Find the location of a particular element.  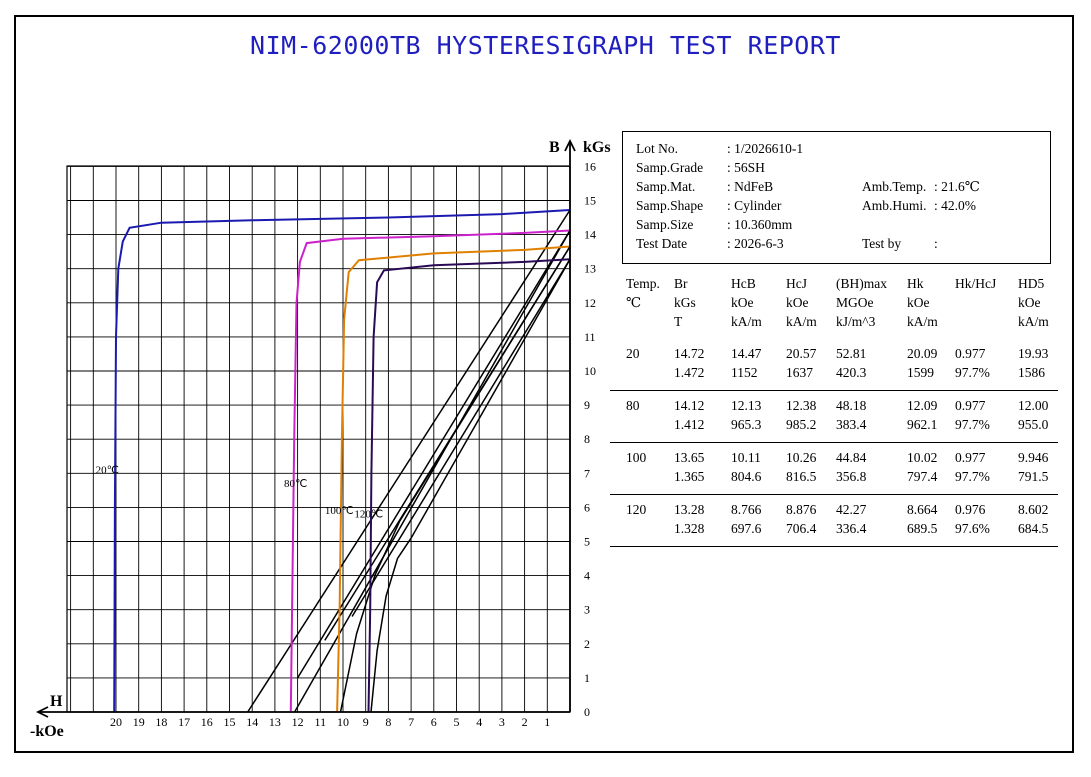

test-by-value: : is located at coordinates (936, 243).